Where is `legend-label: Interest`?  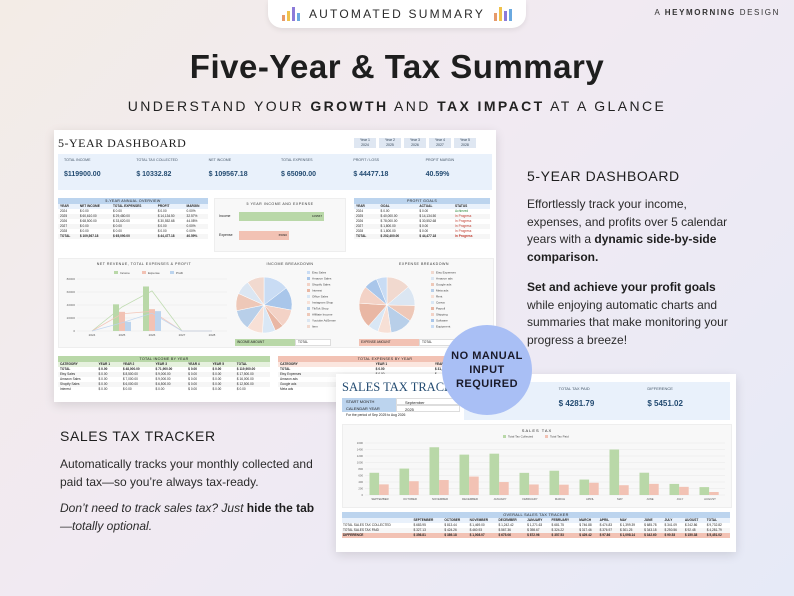 legend-label: Interest is located at coordinates (317, 291).